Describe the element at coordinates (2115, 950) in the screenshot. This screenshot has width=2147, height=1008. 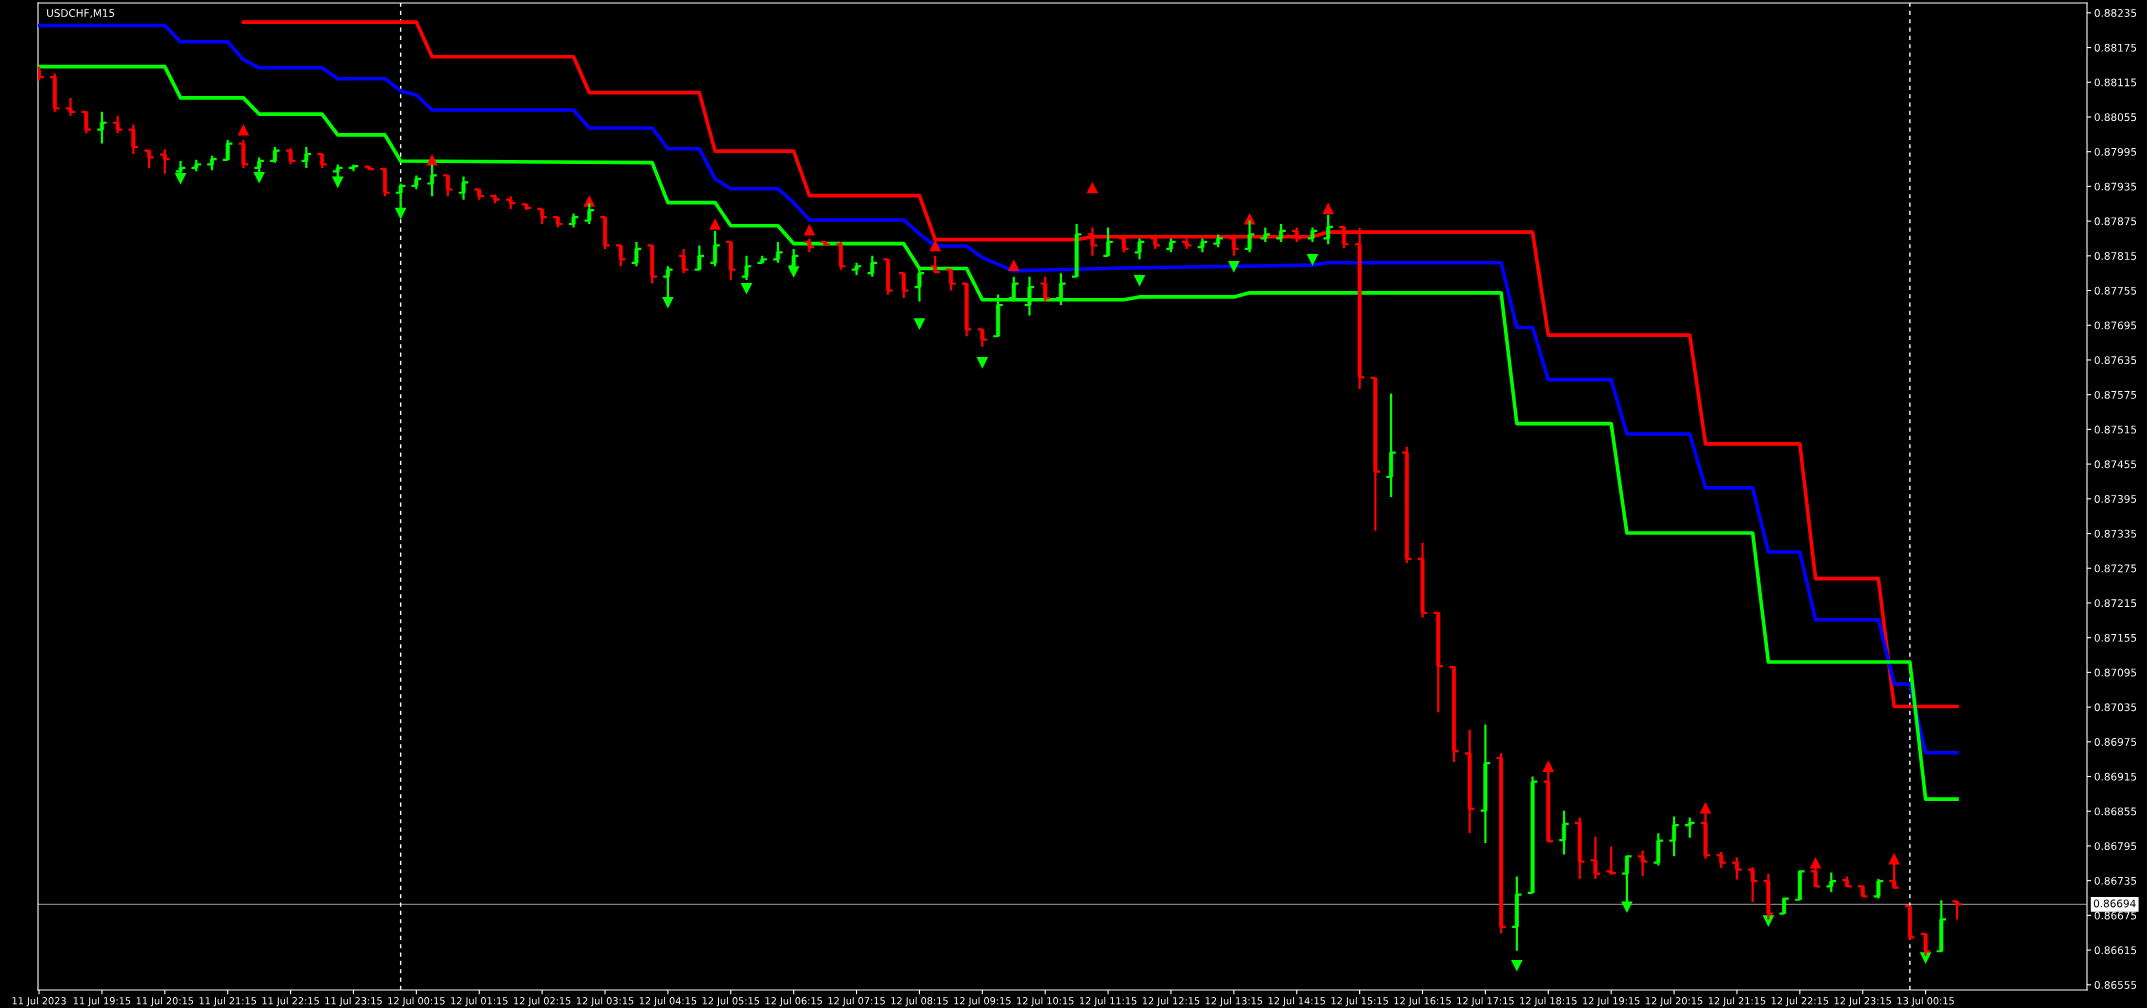
I see `y-tick-label: 0.86615` at that location.